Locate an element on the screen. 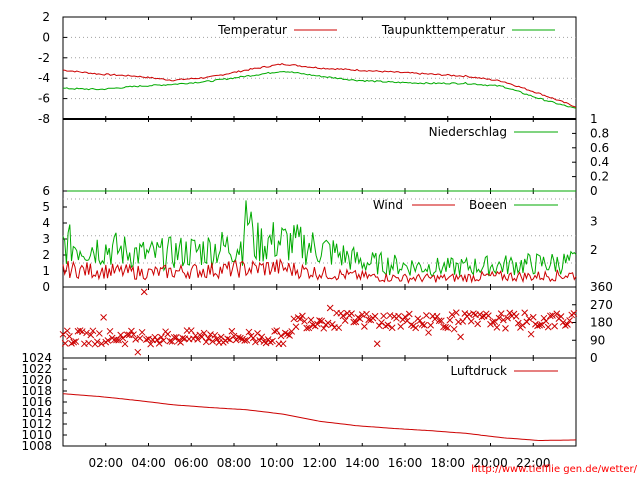 The width and height of the screenshot is (640, 480). y-tick-label: 5 is located at coordinates (46, 207).